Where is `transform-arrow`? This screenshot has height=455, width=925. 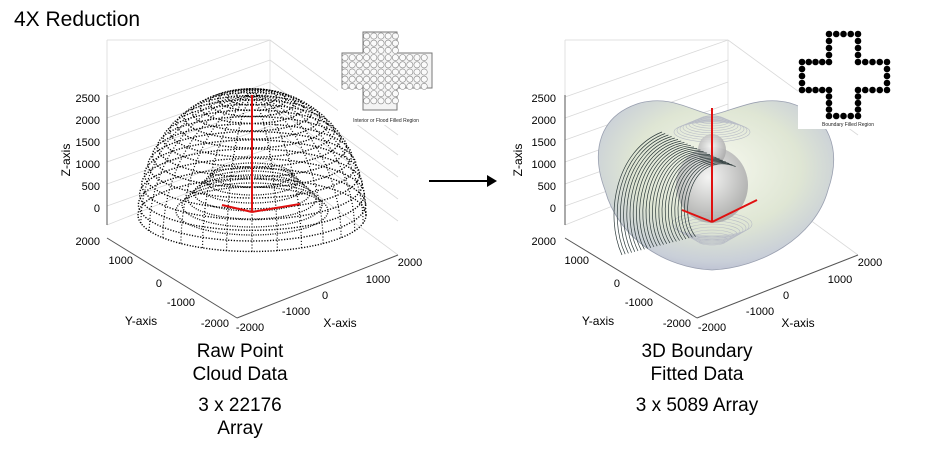 transform-arrow is located at coordinates (463, 181).